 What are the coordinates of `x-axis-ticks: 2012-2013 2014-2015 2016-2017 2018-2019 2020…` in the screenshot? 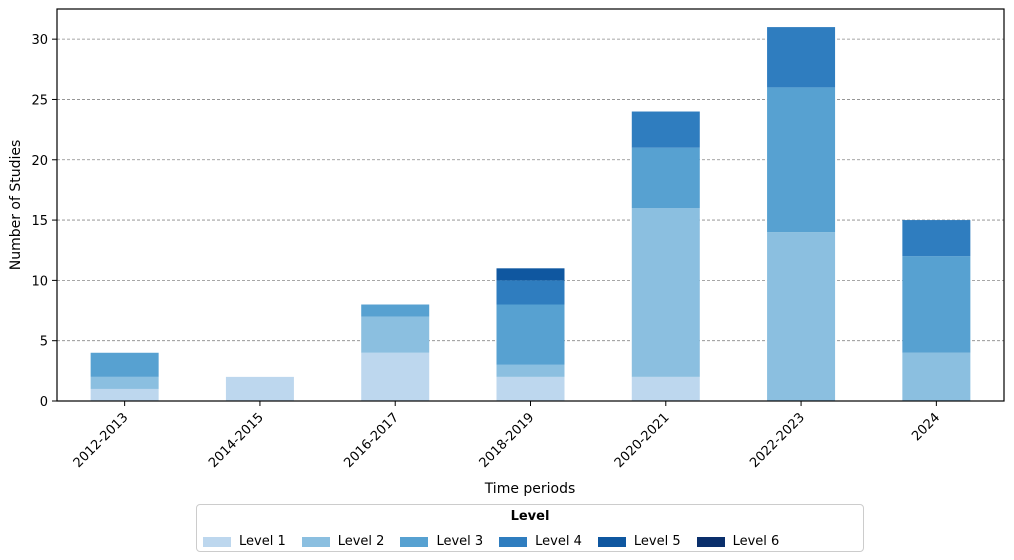 It's located at (507, 436).